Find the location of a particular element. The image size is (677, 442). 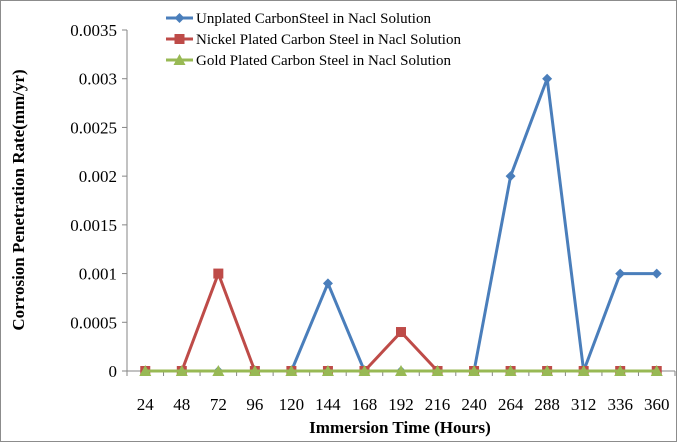

x-tick-label: 120 is located at coordinates (292, 404).